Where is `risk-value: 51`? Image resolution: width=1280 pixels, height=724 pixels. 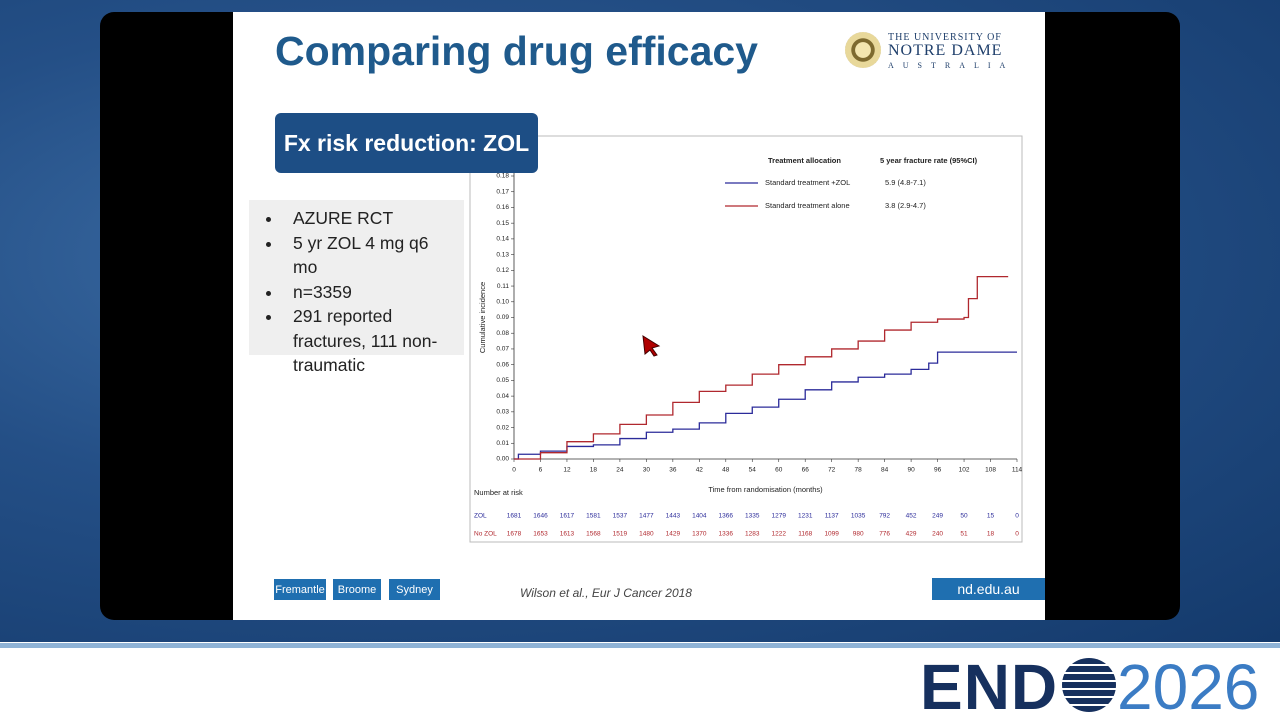 risk-value: 51 is located at coordinates (964, 534).